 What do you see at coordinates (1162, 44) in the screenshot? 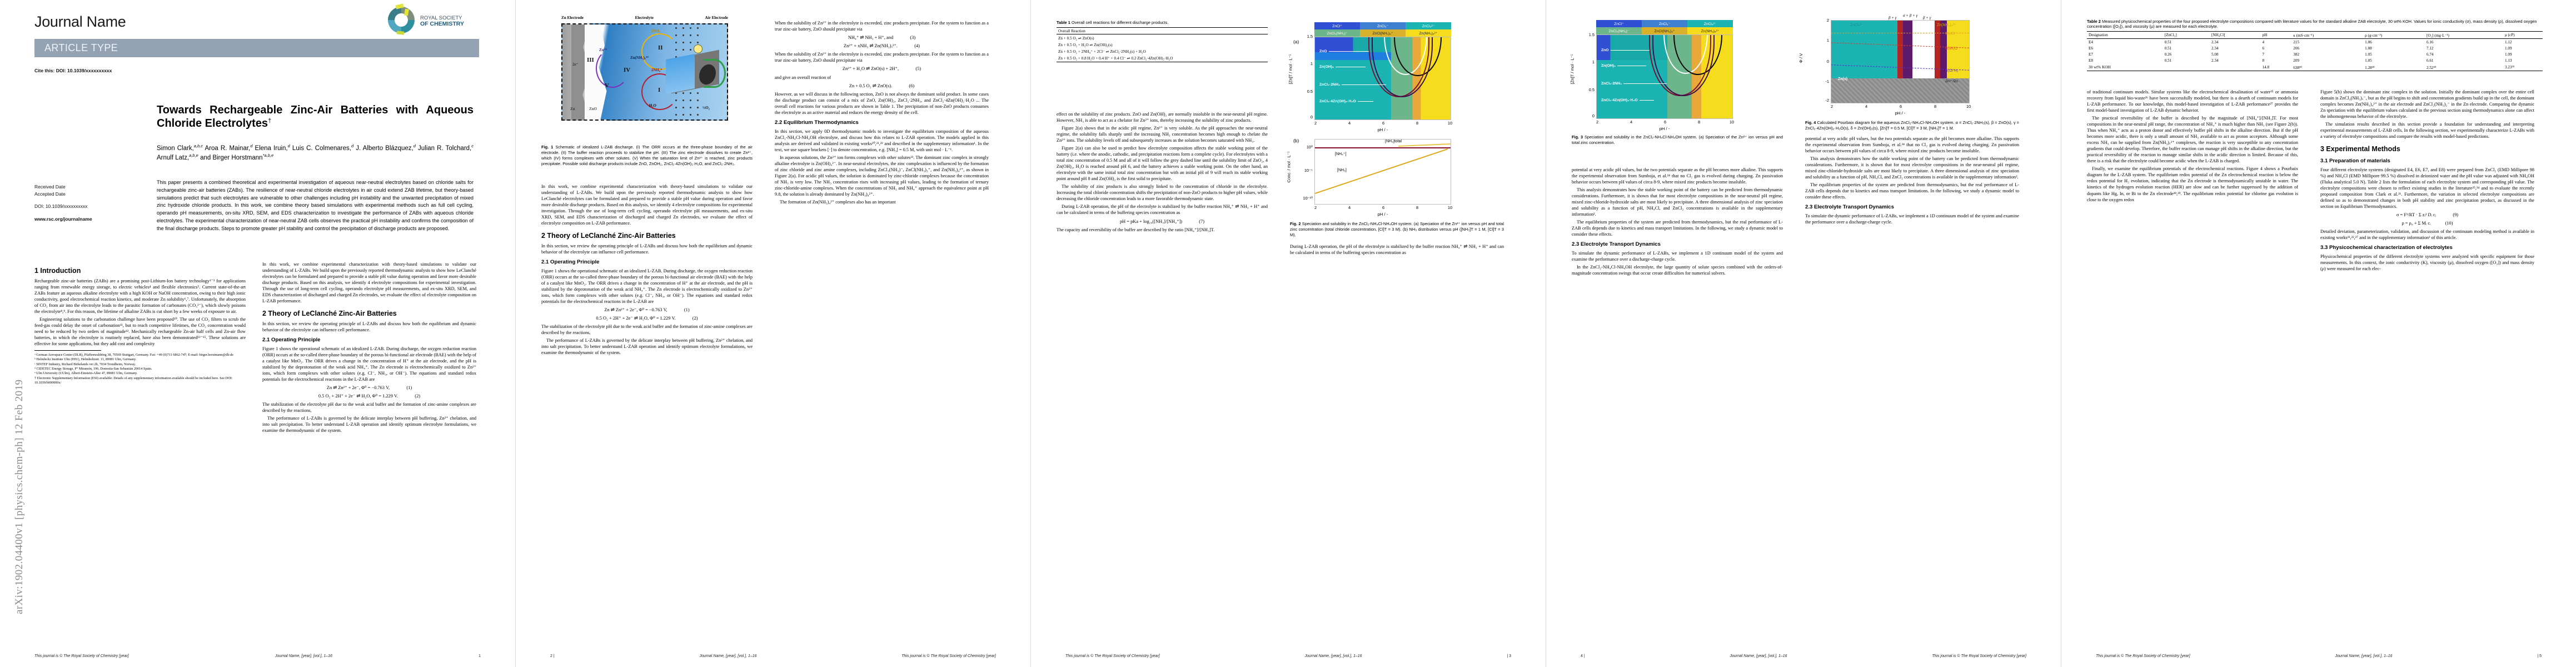
I see `table-row: Zn + 0.5 O₂ + H₂O ⇌ Zn(OH)₂(s)` at bounding box center [1162, 44].